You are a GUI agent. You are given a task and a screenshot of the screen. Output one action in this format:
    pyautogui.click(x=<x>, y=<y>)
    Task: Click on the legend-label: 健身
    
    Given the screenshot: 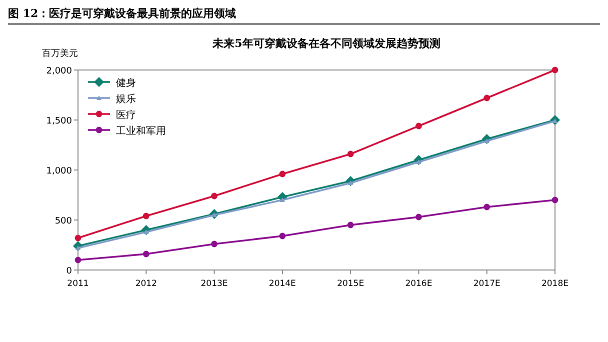 What is the action you would take?
    pyautogui.click(x=126, y=83)
    